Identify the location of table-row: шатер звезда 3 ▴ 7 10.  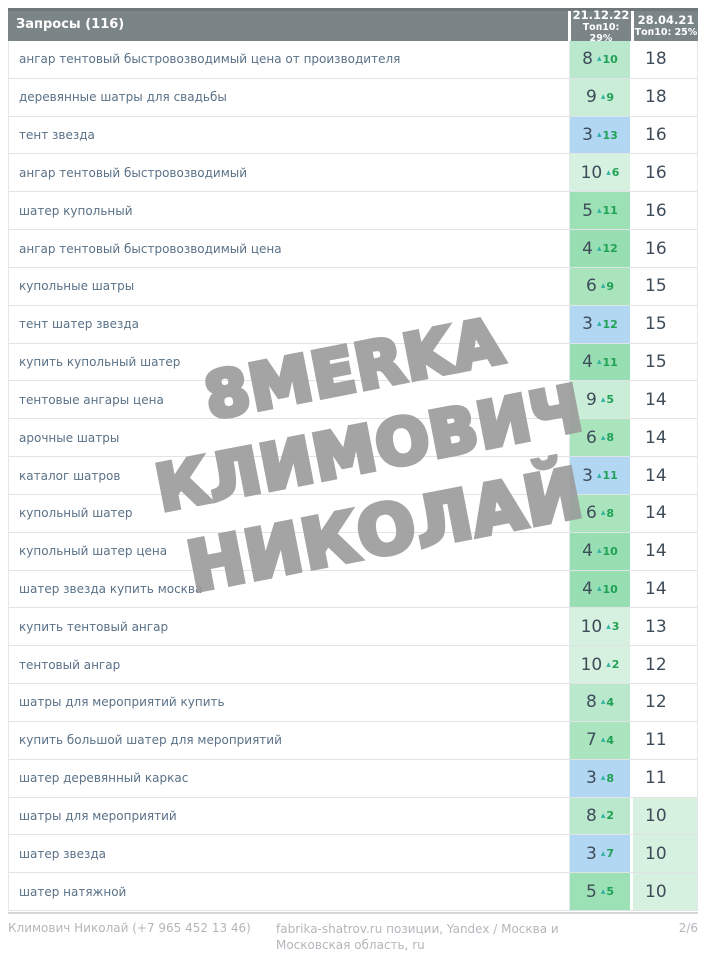
(353, 854).